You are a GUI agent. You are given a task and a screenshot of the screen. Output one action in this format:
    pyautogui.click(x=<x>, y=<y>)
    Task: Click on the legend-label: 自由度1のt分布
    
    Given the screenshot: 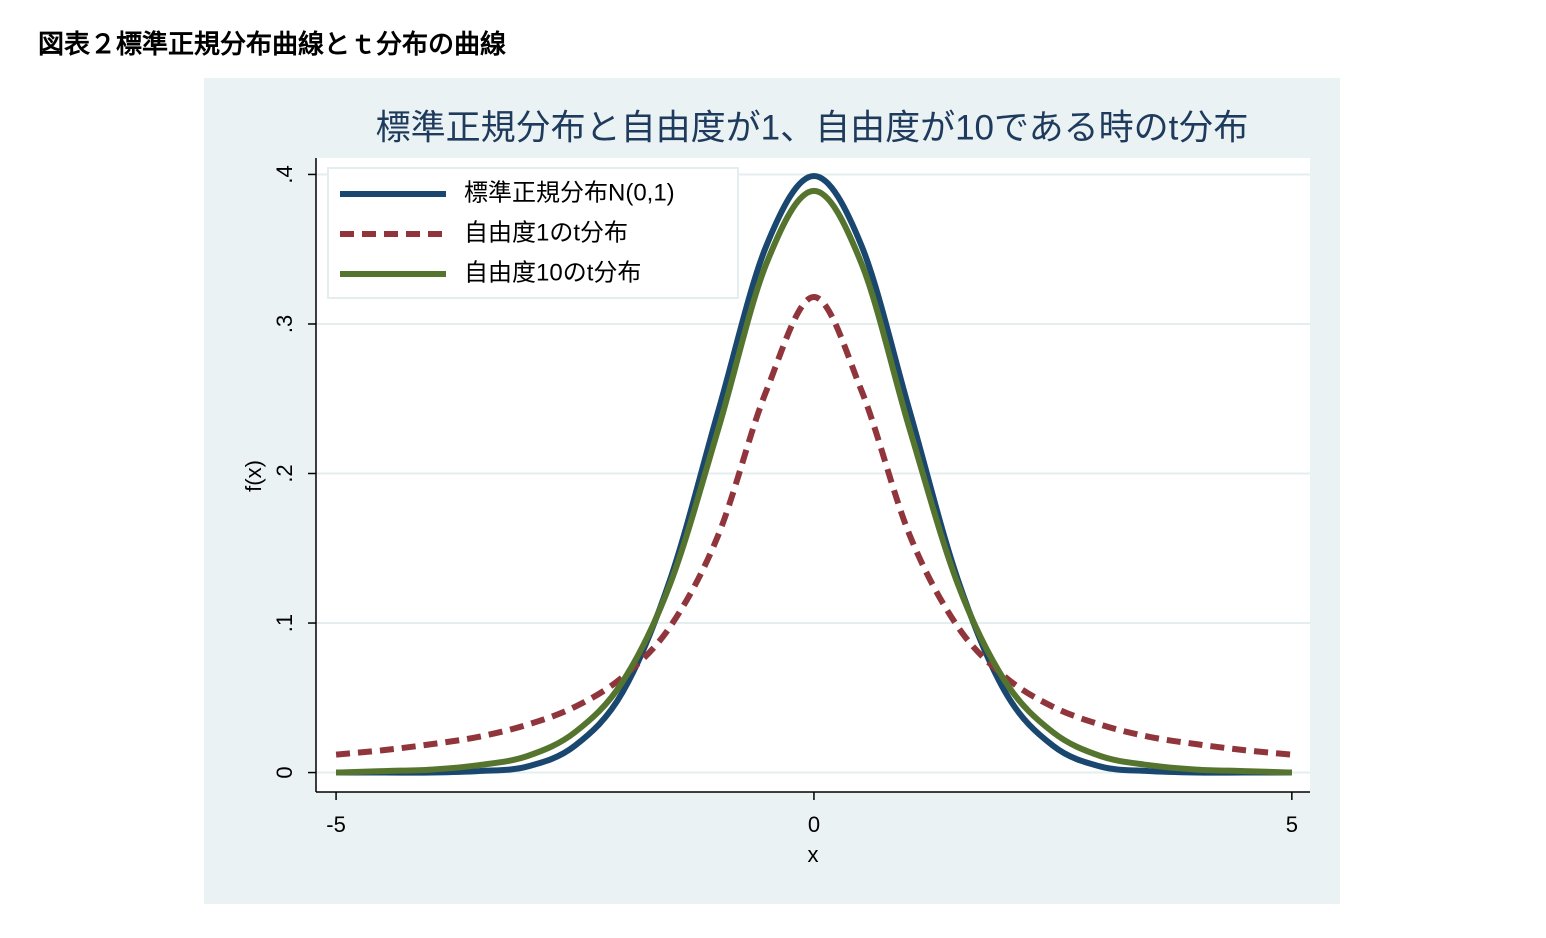 What is the action you would take?
    pyautogui.click(x=546, y=232)
    